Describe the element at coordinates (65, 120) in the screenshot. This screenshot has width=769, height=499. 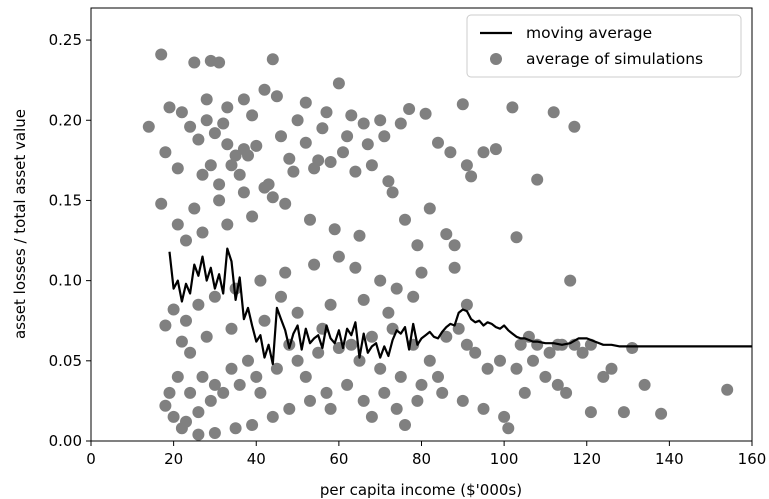
I see `y-tick-label: 0.20` at that location.